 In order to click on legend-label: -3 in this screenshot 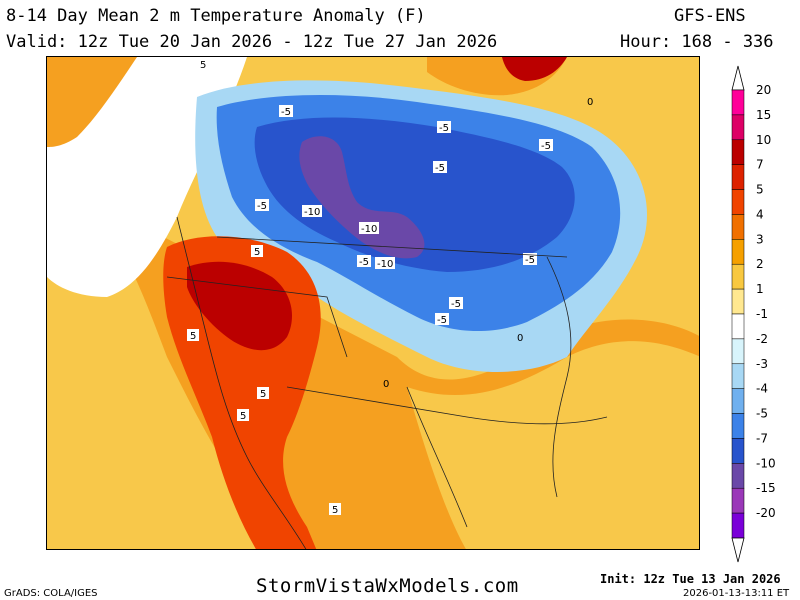, I will do `click(762, 364)`.